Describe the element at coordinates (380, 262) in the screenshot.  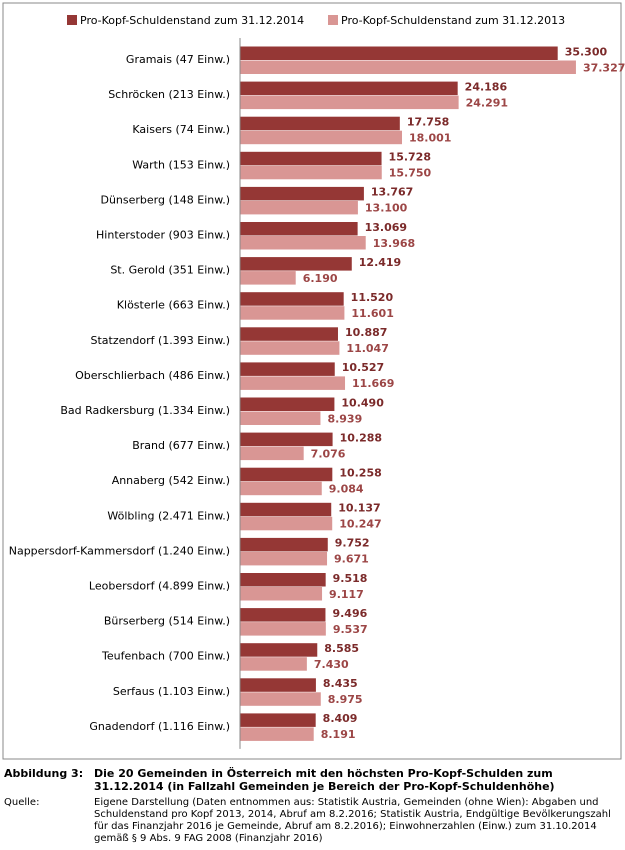
I see `value-label: 12.419` at that location.